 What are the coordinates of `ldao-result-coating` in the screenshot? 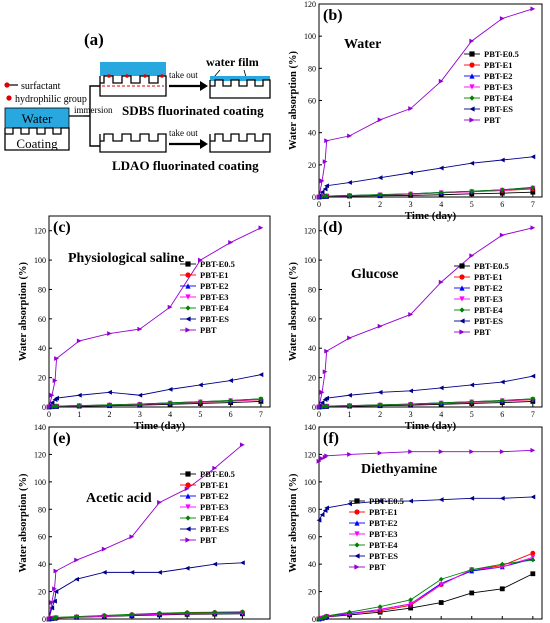 It's located at (240, 143).